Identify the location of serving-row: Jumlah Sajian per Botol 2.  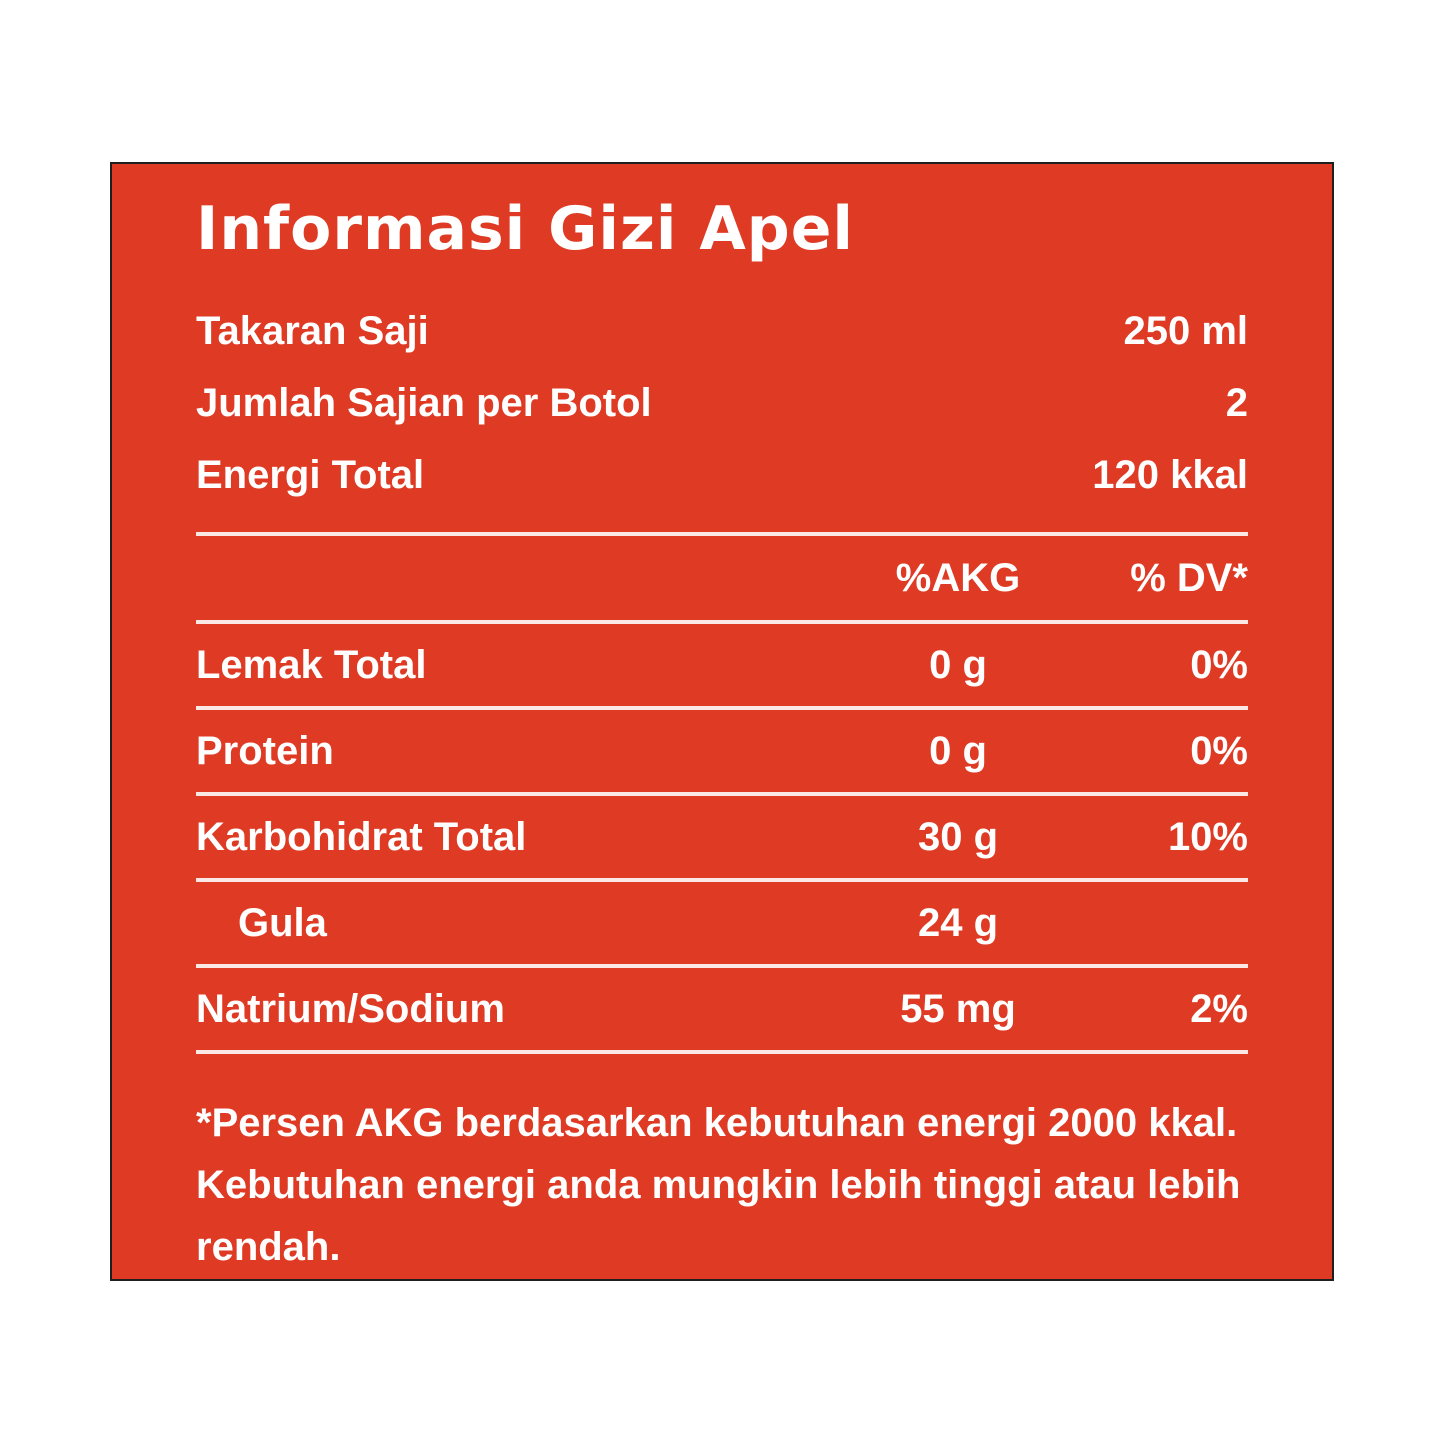
(722, 403).